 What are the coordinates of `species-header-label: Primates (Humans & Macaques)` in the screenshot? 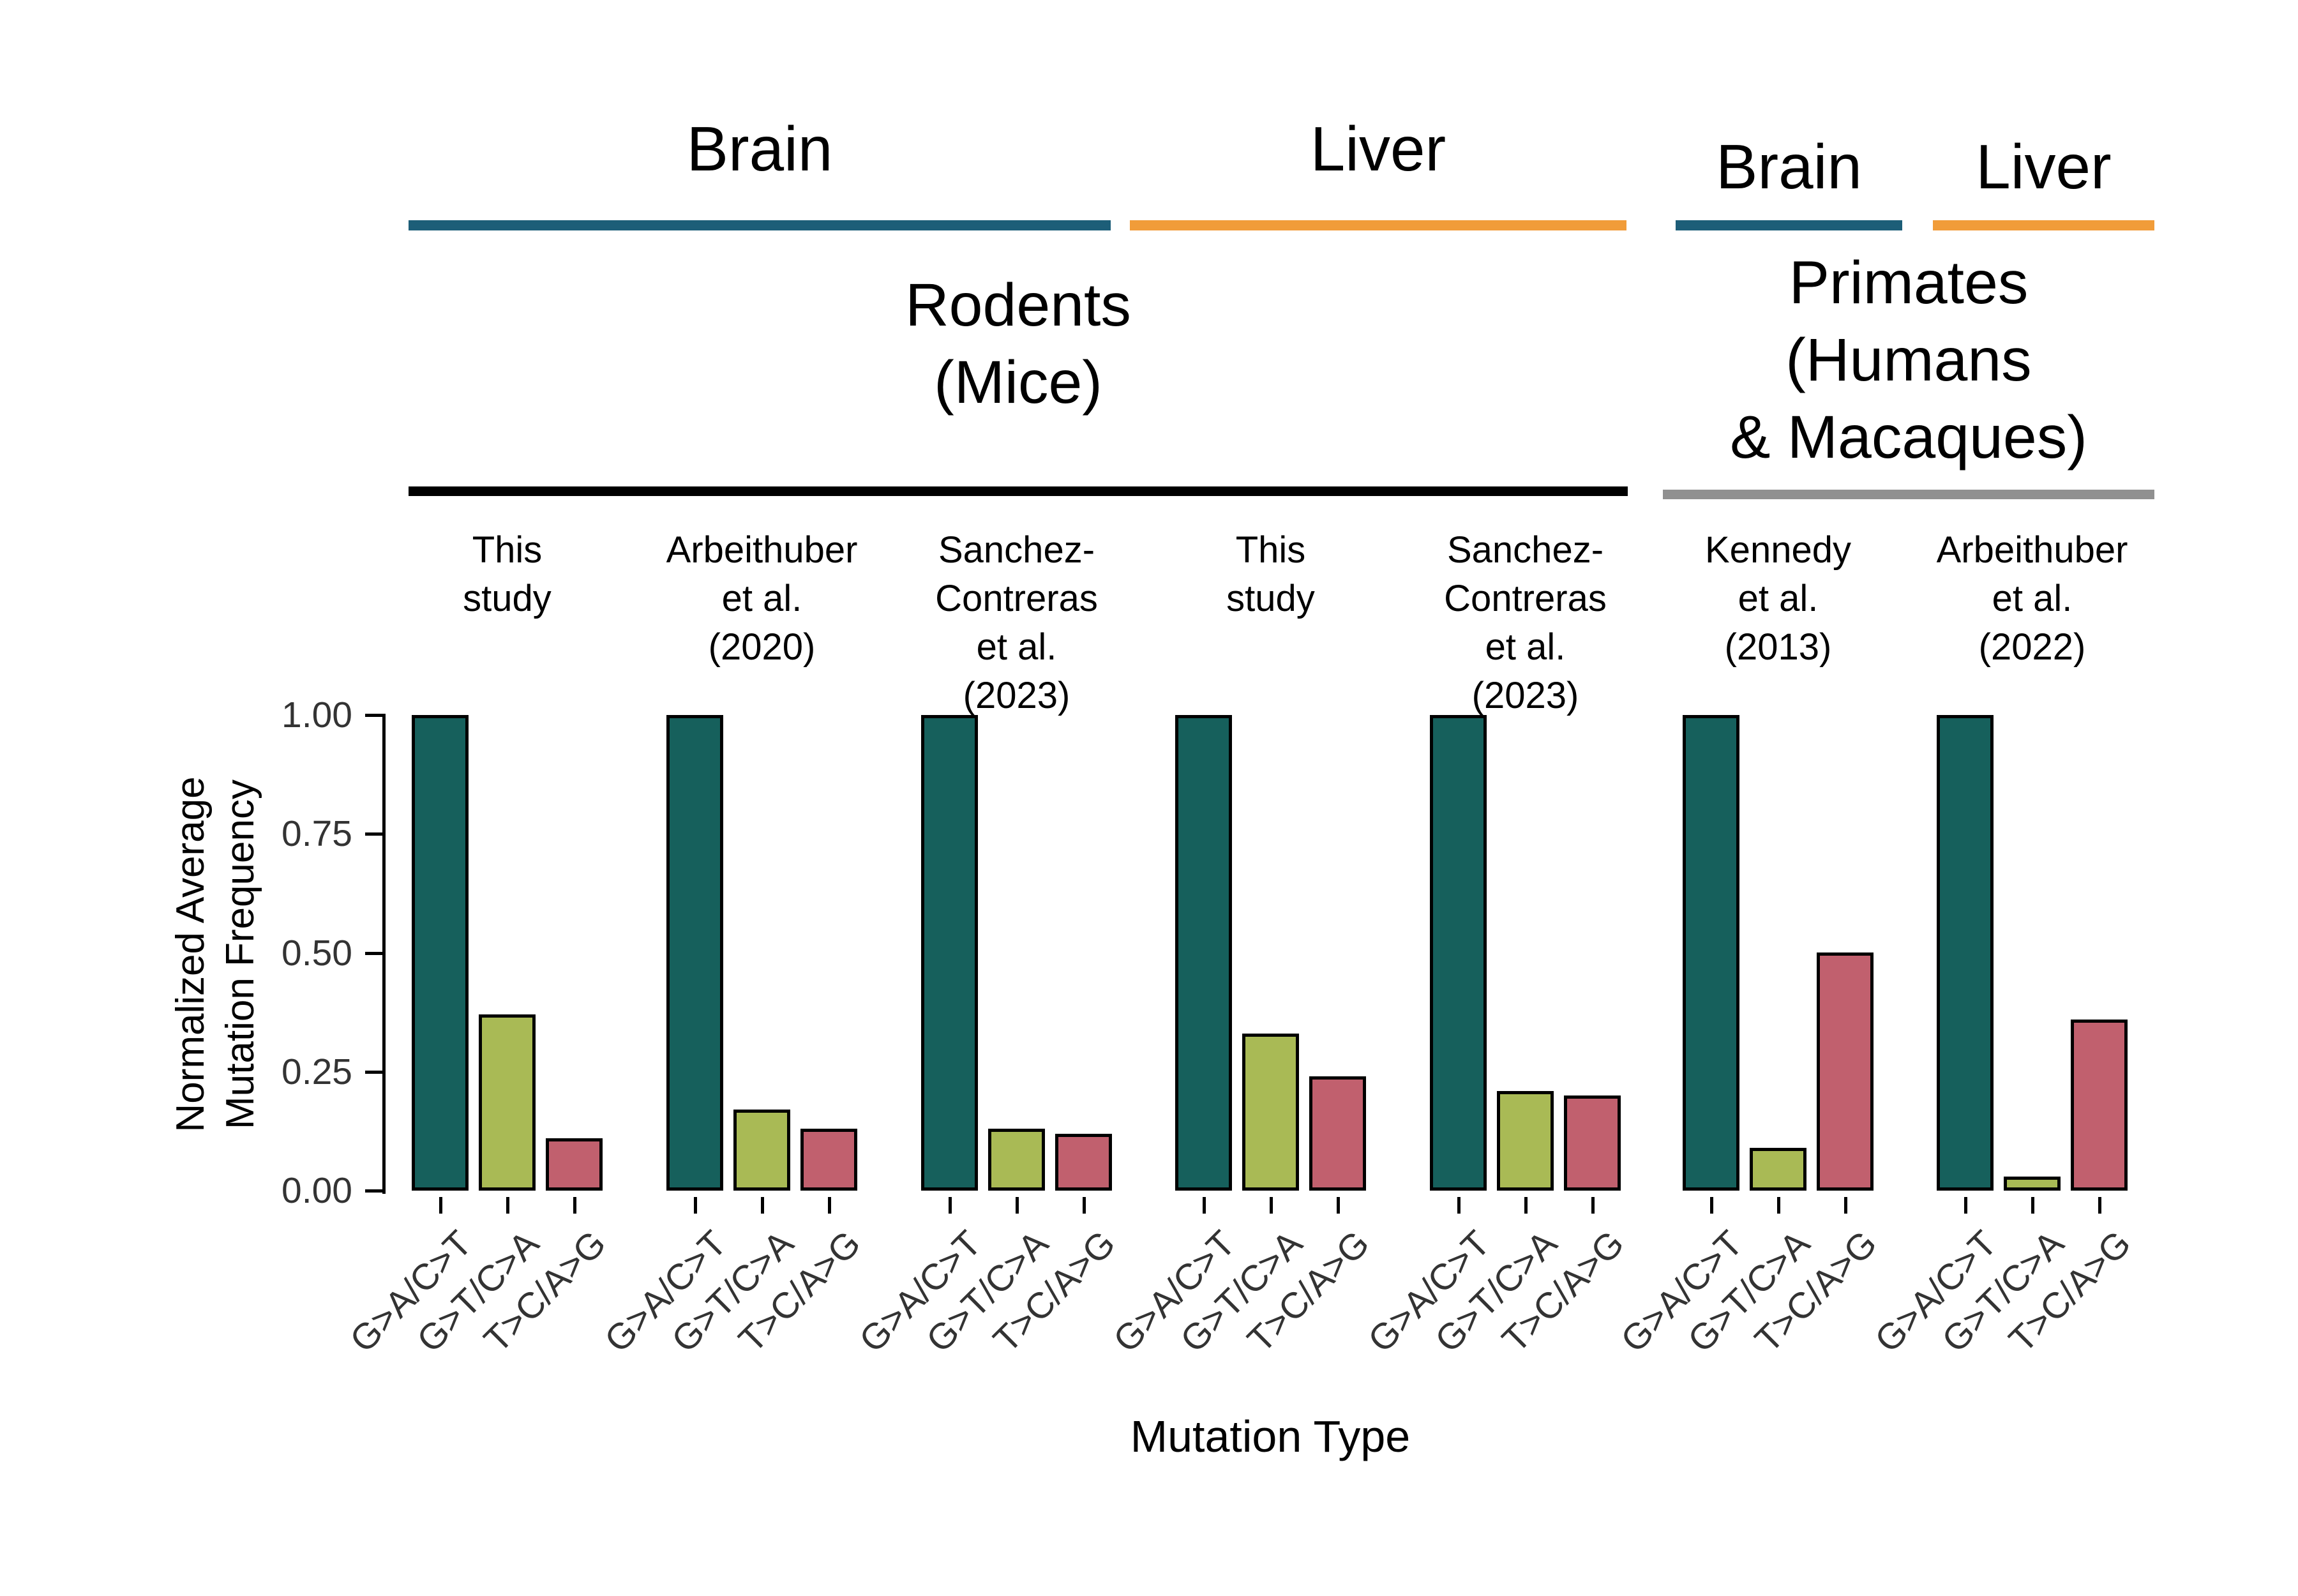 It's located at (1908, 360).